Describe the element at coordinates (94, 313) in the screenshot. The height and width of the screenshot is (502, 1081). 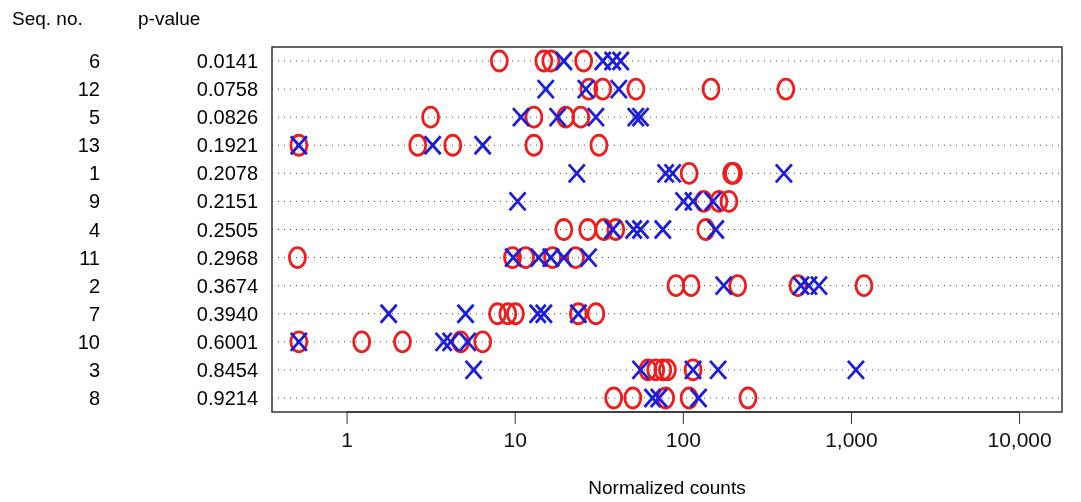
I see `y-tick-label: 7` at that location.